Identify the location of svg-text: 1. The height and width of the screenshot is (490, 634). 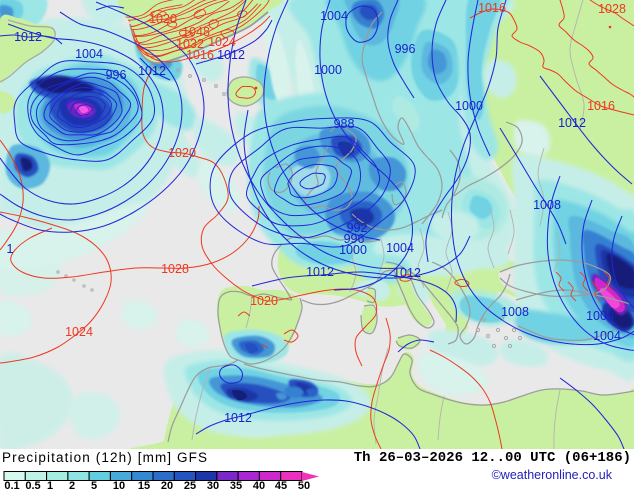
(10, 249).